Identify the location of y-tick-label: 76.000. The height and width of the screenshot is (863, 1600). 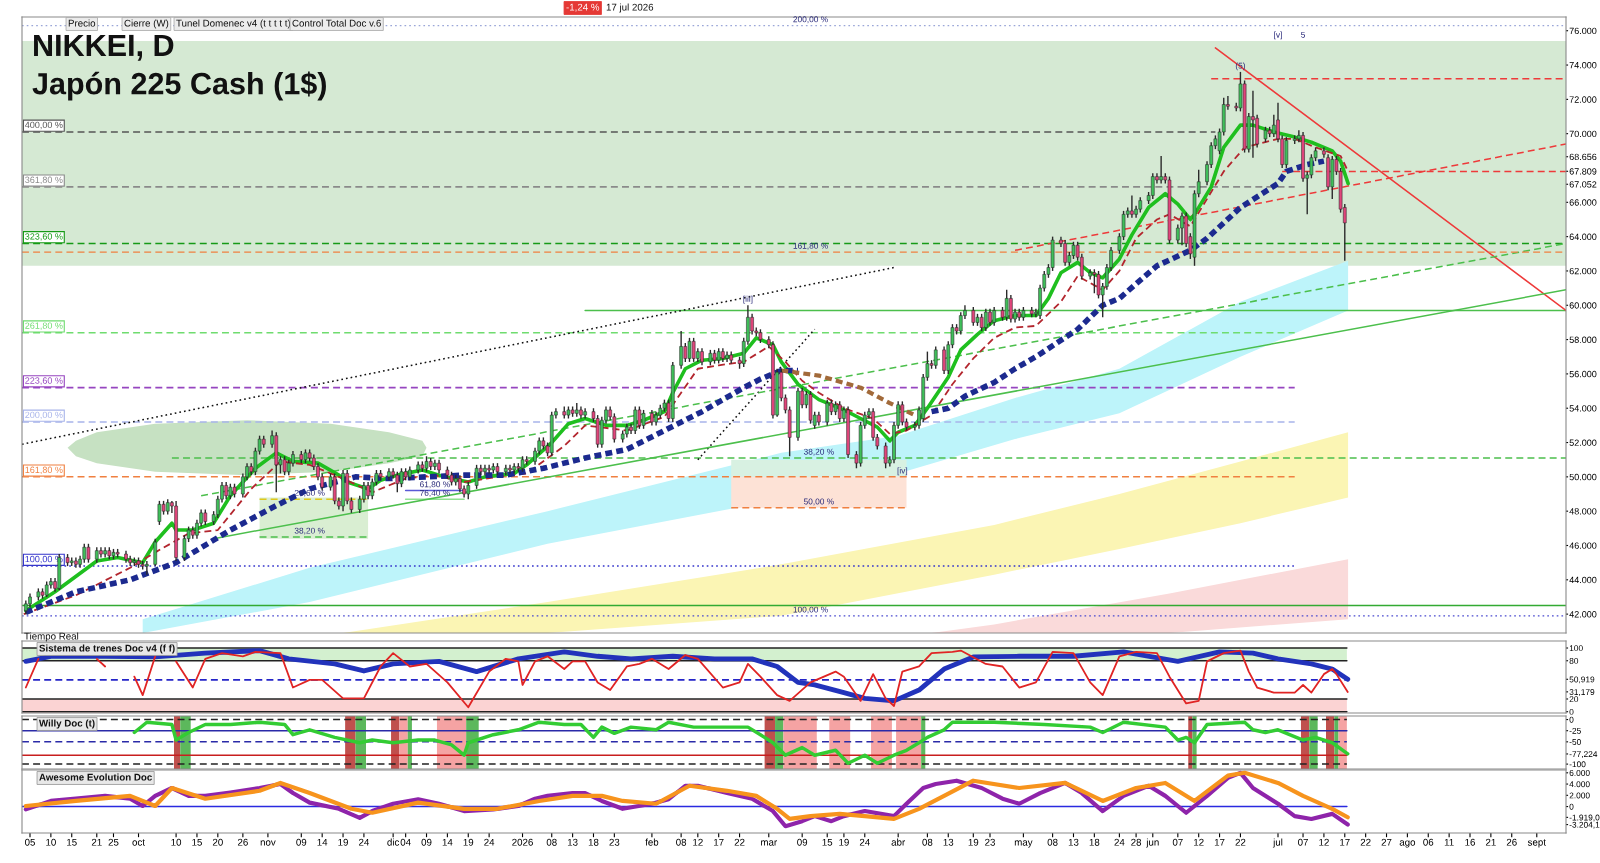
(1583, 31).